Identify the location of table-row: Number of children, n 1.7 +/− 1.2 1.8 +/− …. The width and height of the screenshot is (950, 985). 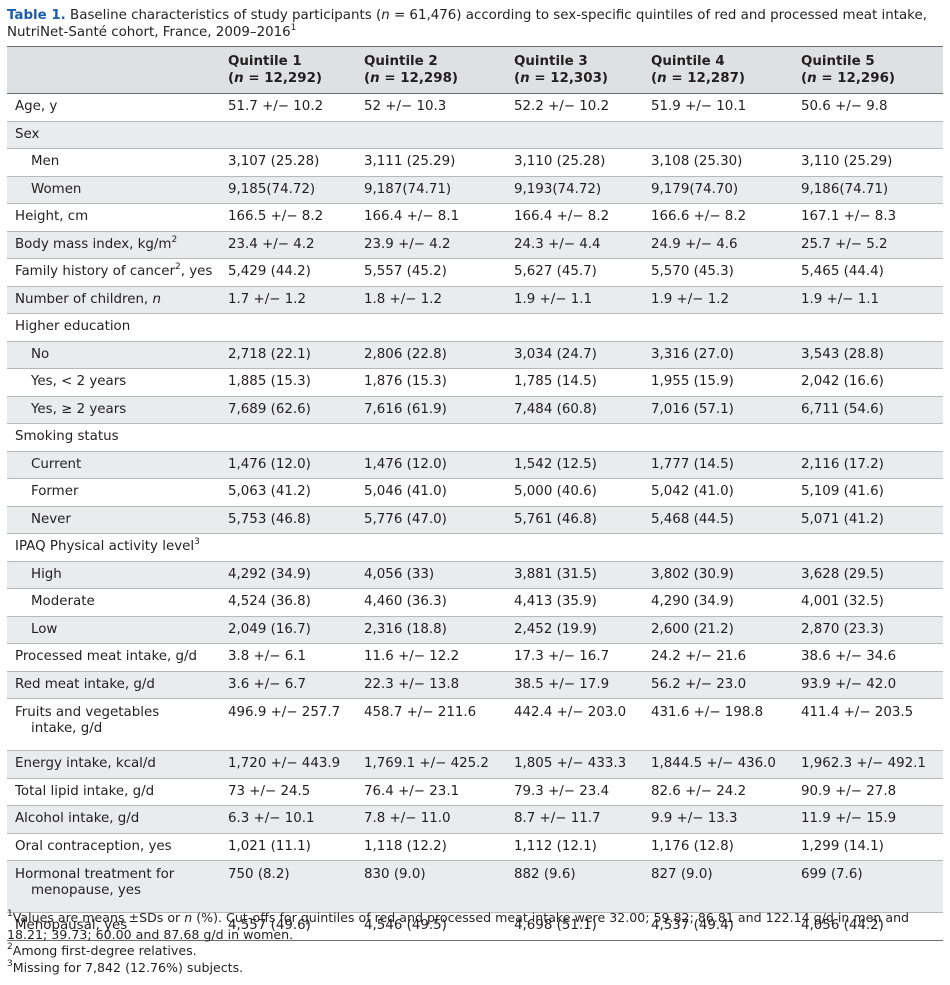
(475, 300).